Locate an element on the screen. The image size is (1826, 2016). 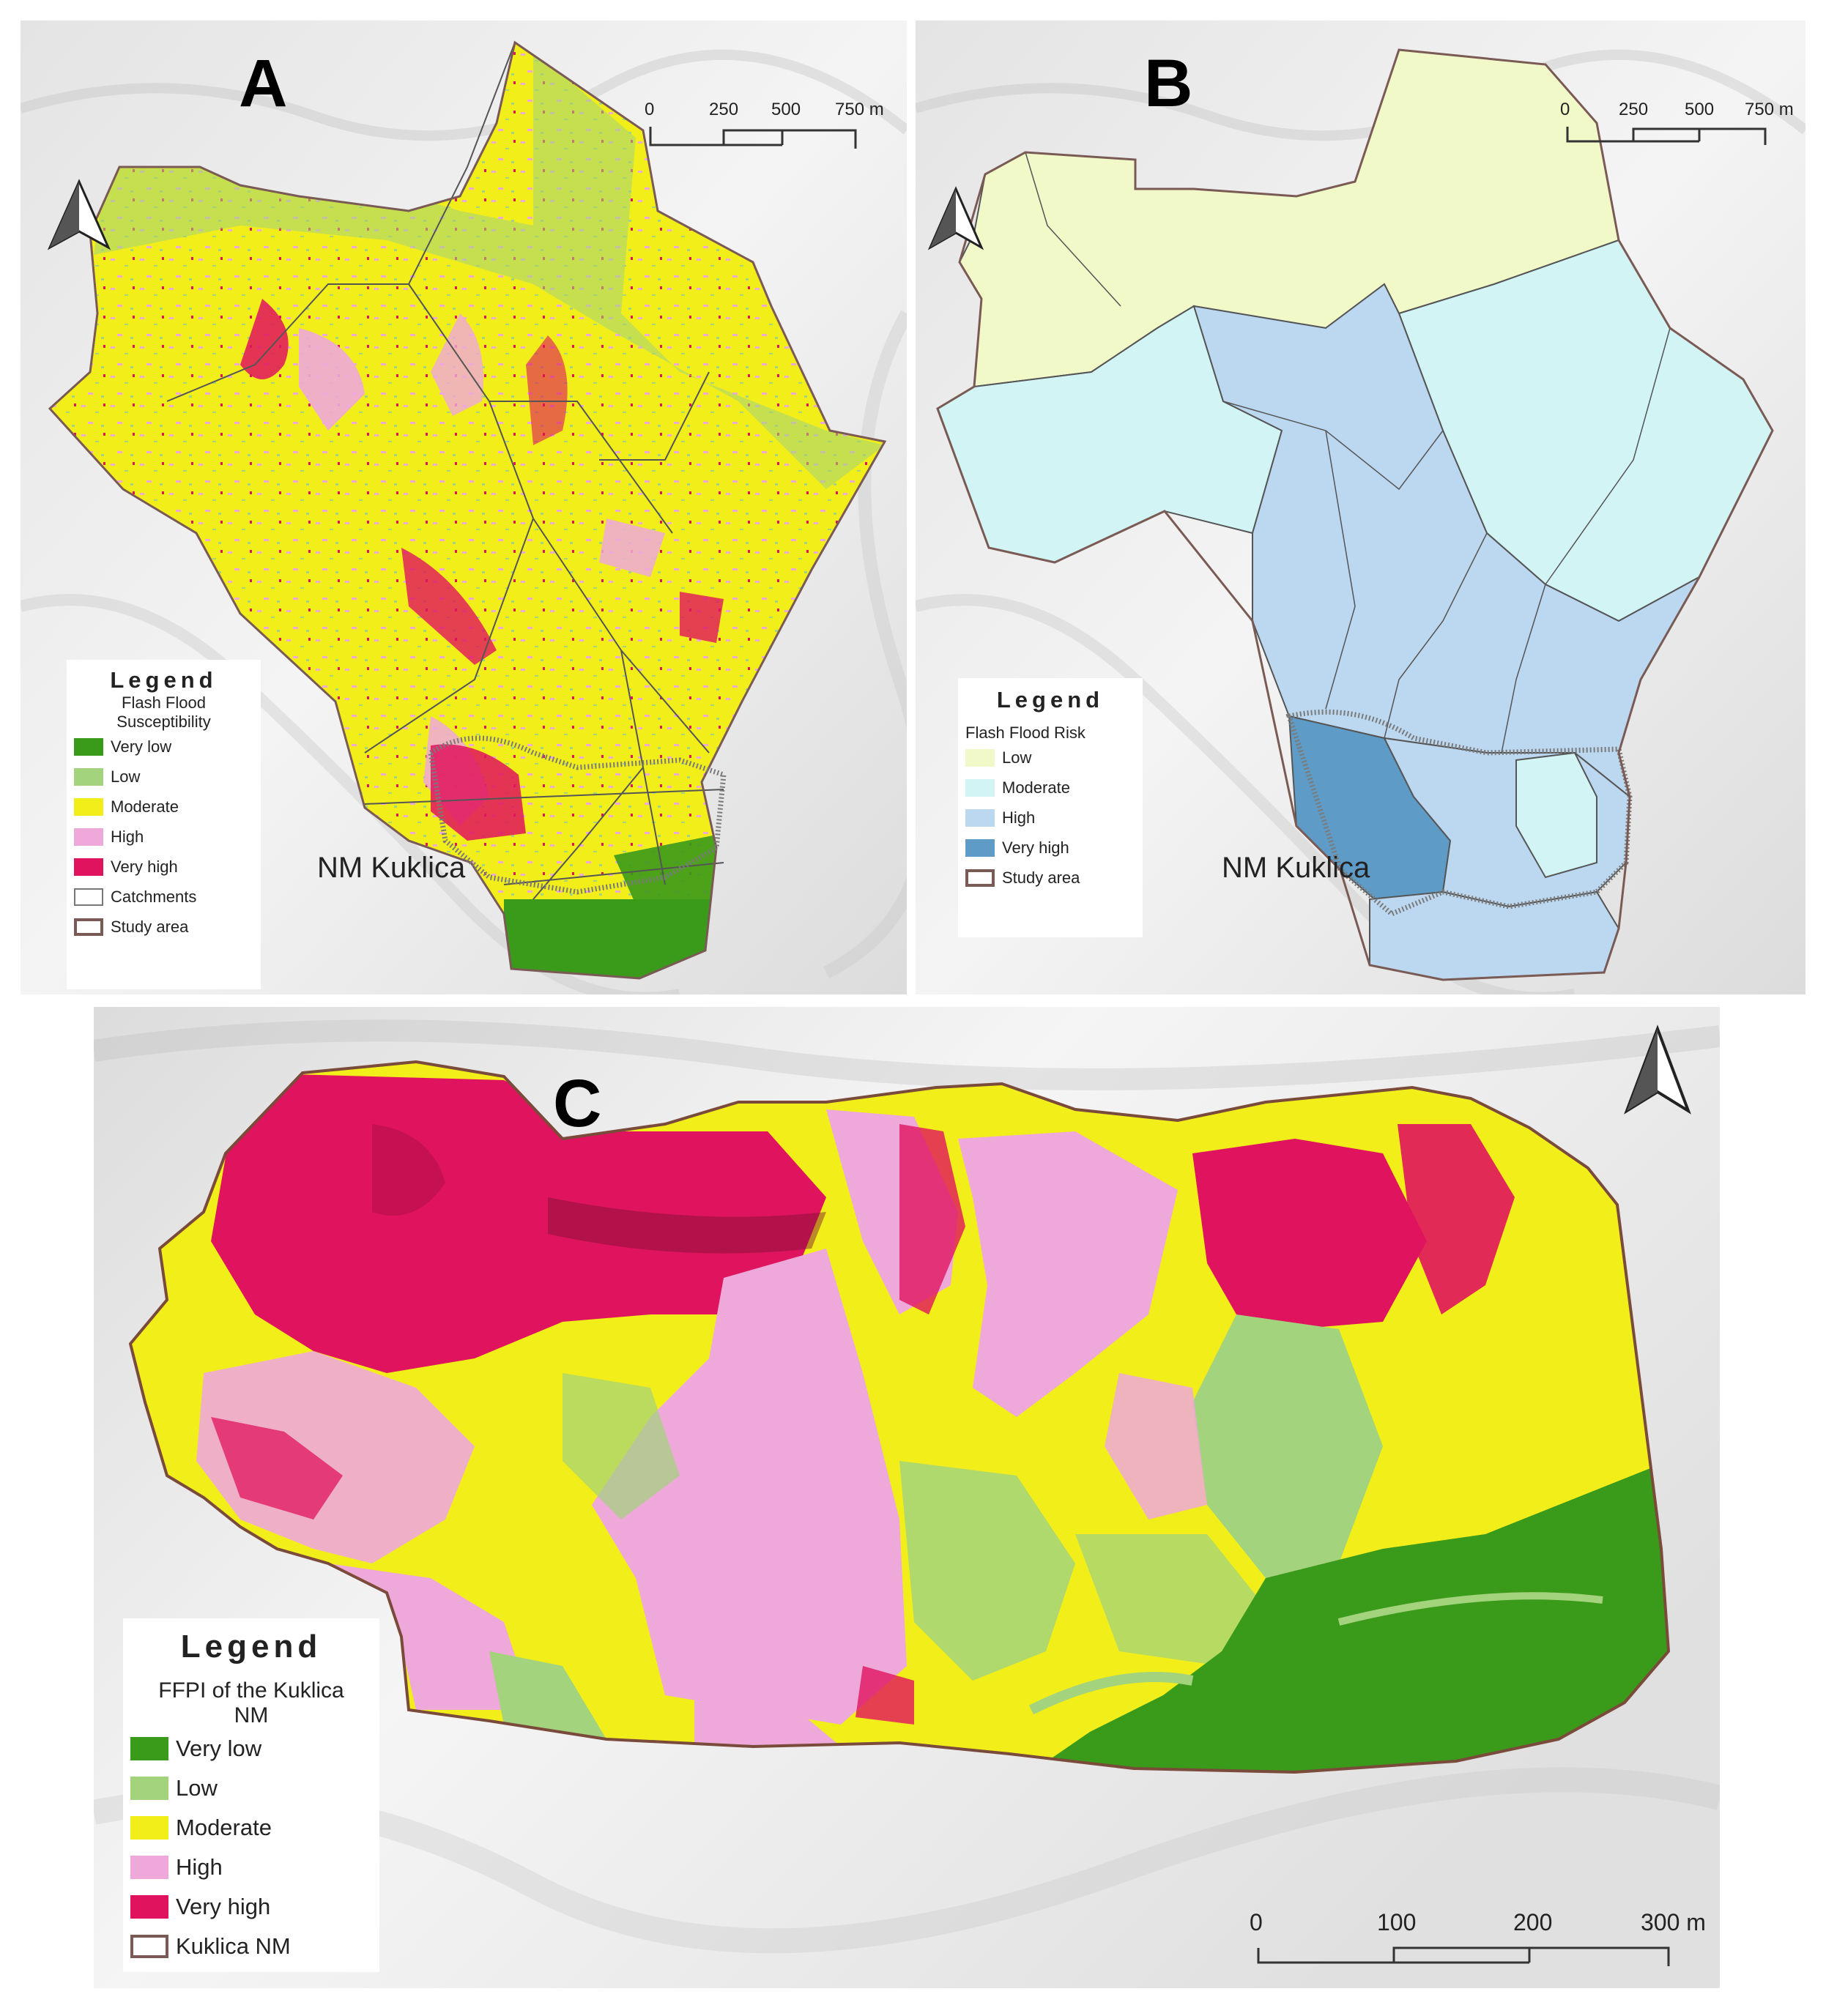
panel-b-place-label: NM Kuklica is located at coordinates (1296, 868).